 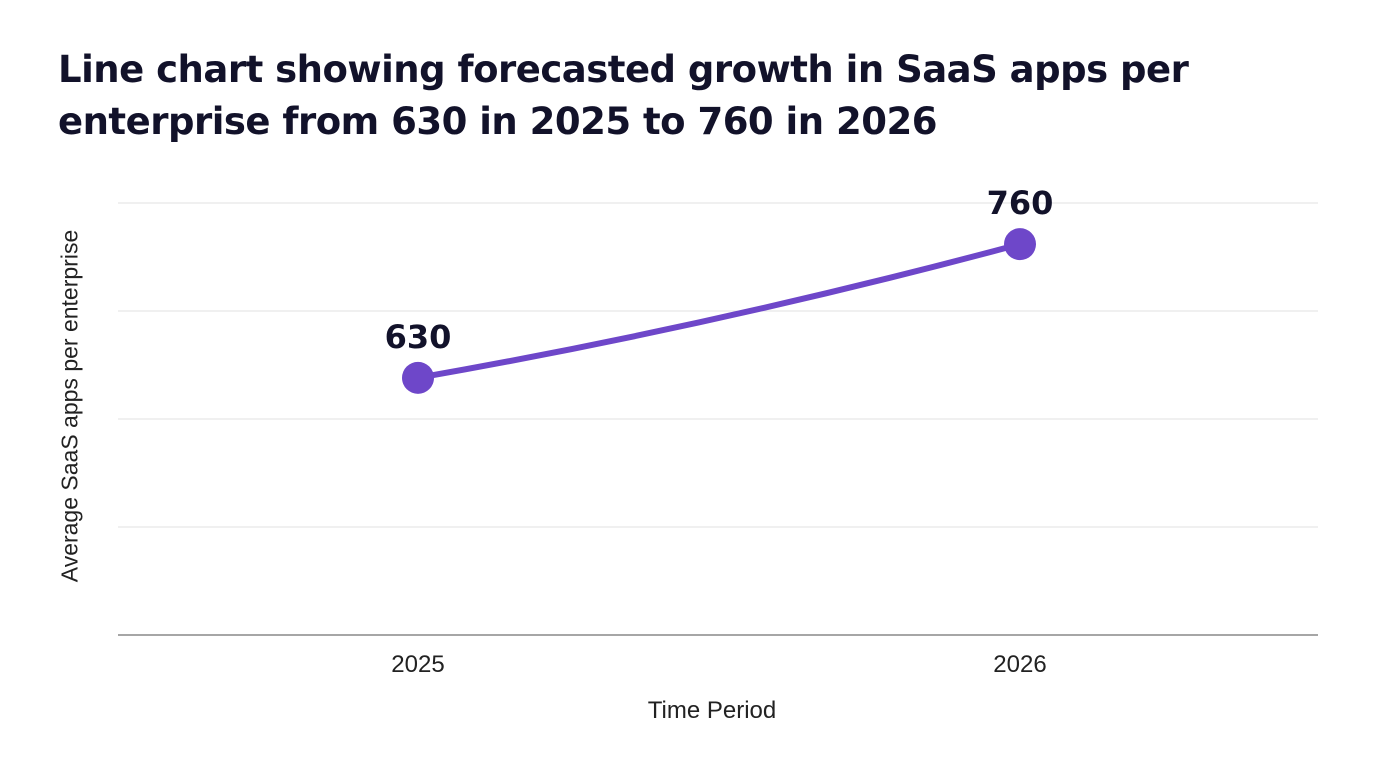 I want to click on data-label: 630, so click(x=418, y=337).